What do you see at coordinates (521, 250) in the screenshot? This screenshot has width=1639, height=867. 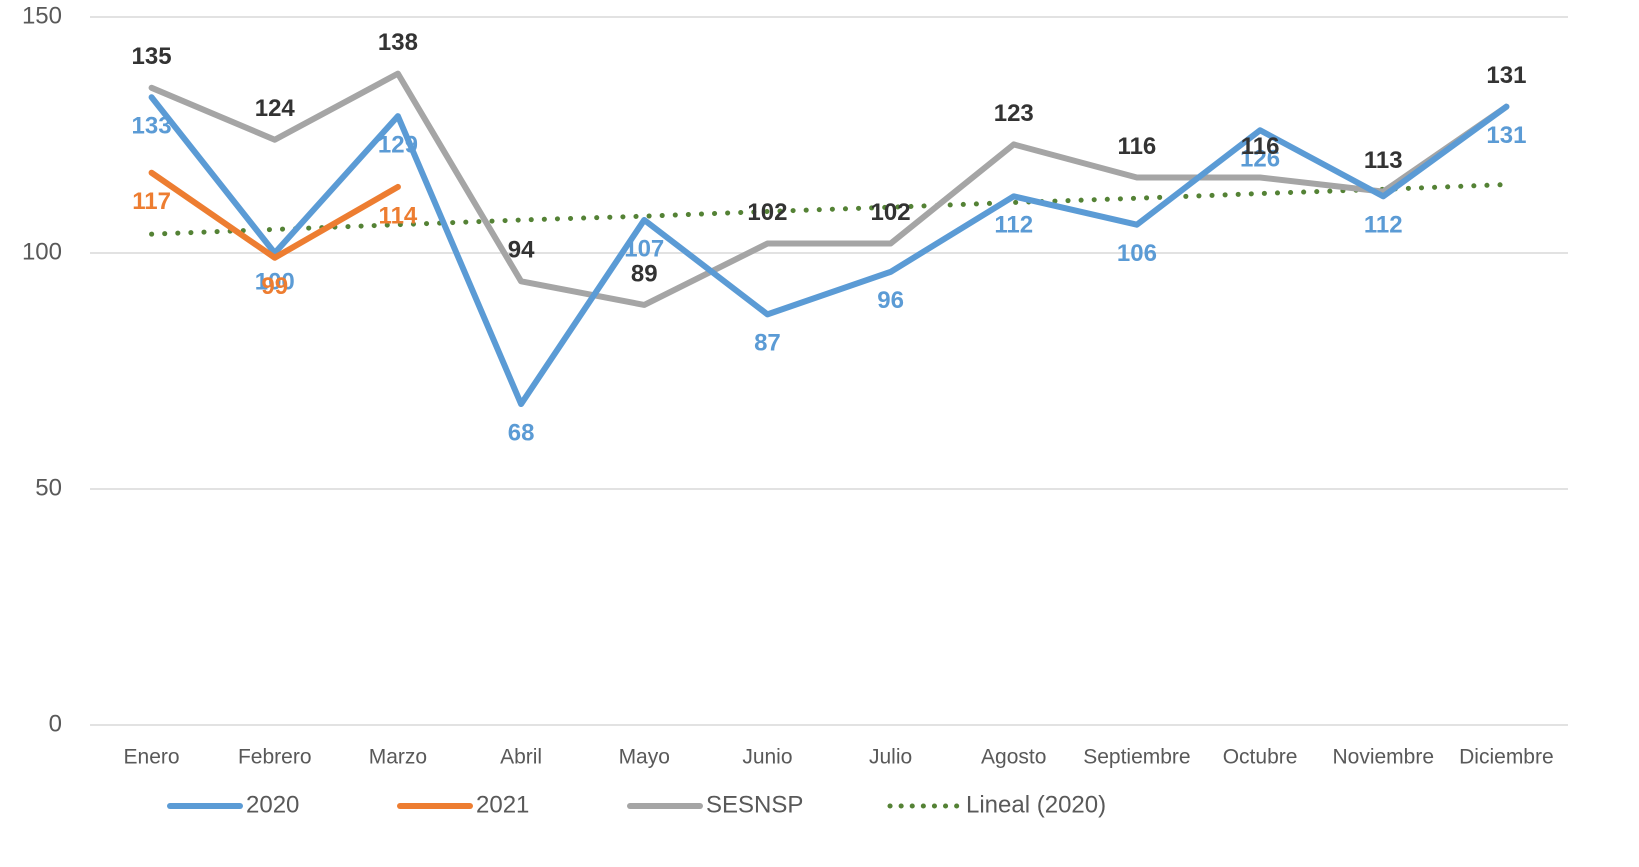 I see `data-label: 94` at bounding box center [521, 250].